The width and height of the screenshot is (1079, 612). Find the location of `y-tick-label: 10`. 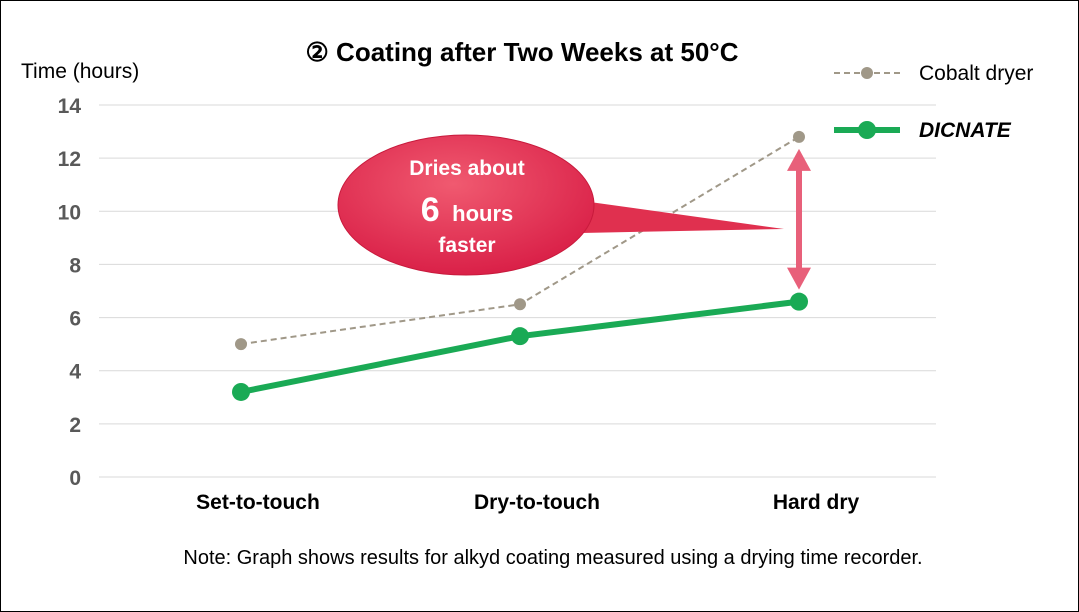

y-tick-label: 10 is located at coordinates (69, 212).